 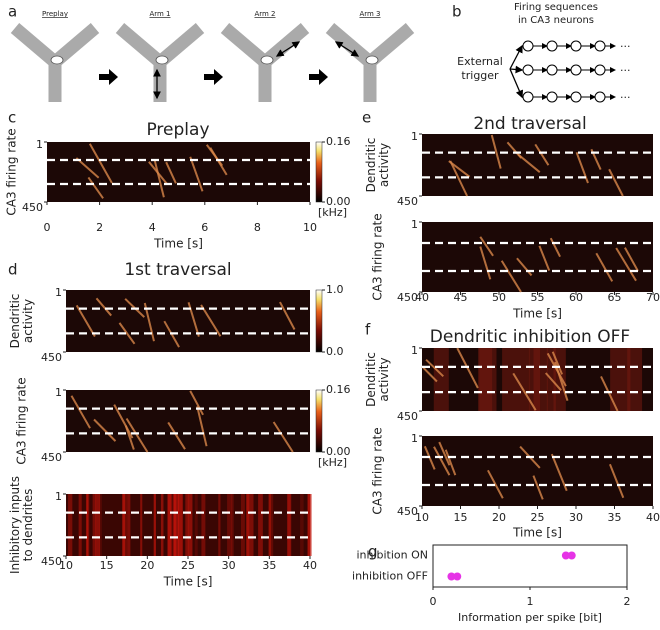 I want to click on x-tick-label: 30, so click(x=576, y=517).